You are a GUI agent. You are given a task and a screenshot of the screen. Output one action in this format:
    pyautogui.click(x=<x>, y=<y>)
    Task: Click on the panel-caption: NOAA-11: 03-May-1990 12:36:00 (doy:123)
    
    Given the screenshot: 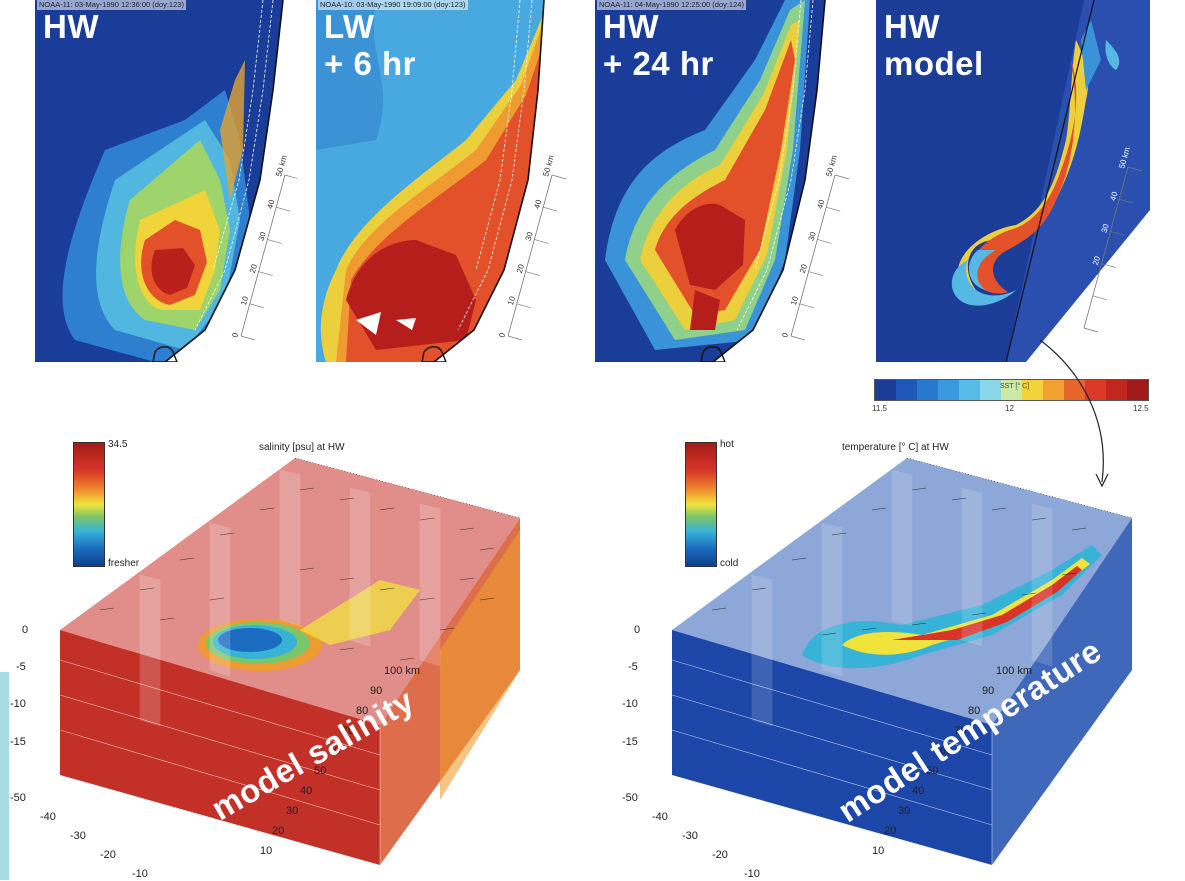 What is the action you would take?
    pyautogui.click(x=111, y=5)
    